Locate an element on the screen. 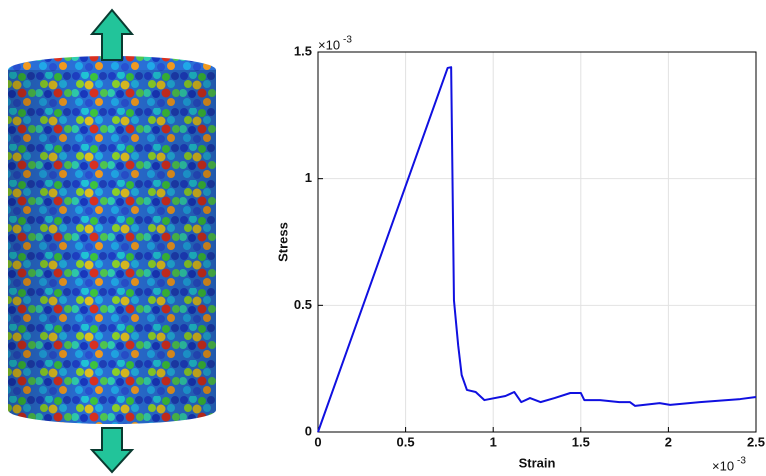  x-tick-label: 1.5 is located at coordinates (581, 441).